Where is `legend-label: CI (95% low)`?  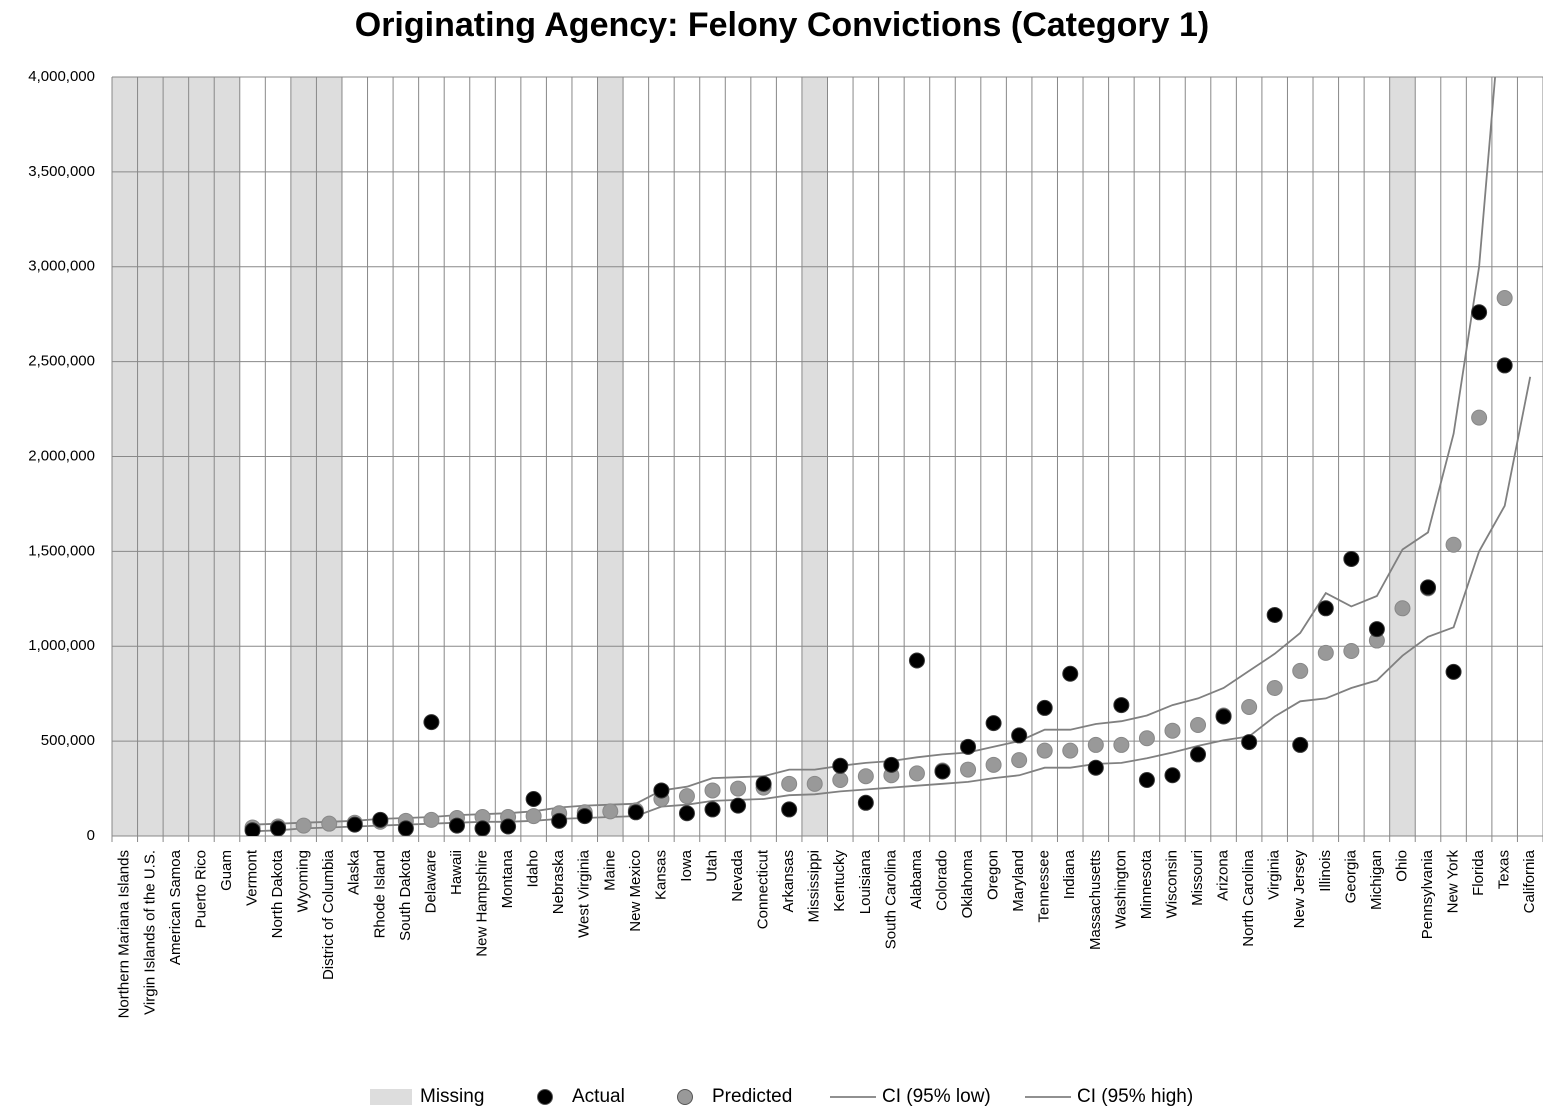 legend-label: CI (95% low) is located at coordinates (936, 1096).